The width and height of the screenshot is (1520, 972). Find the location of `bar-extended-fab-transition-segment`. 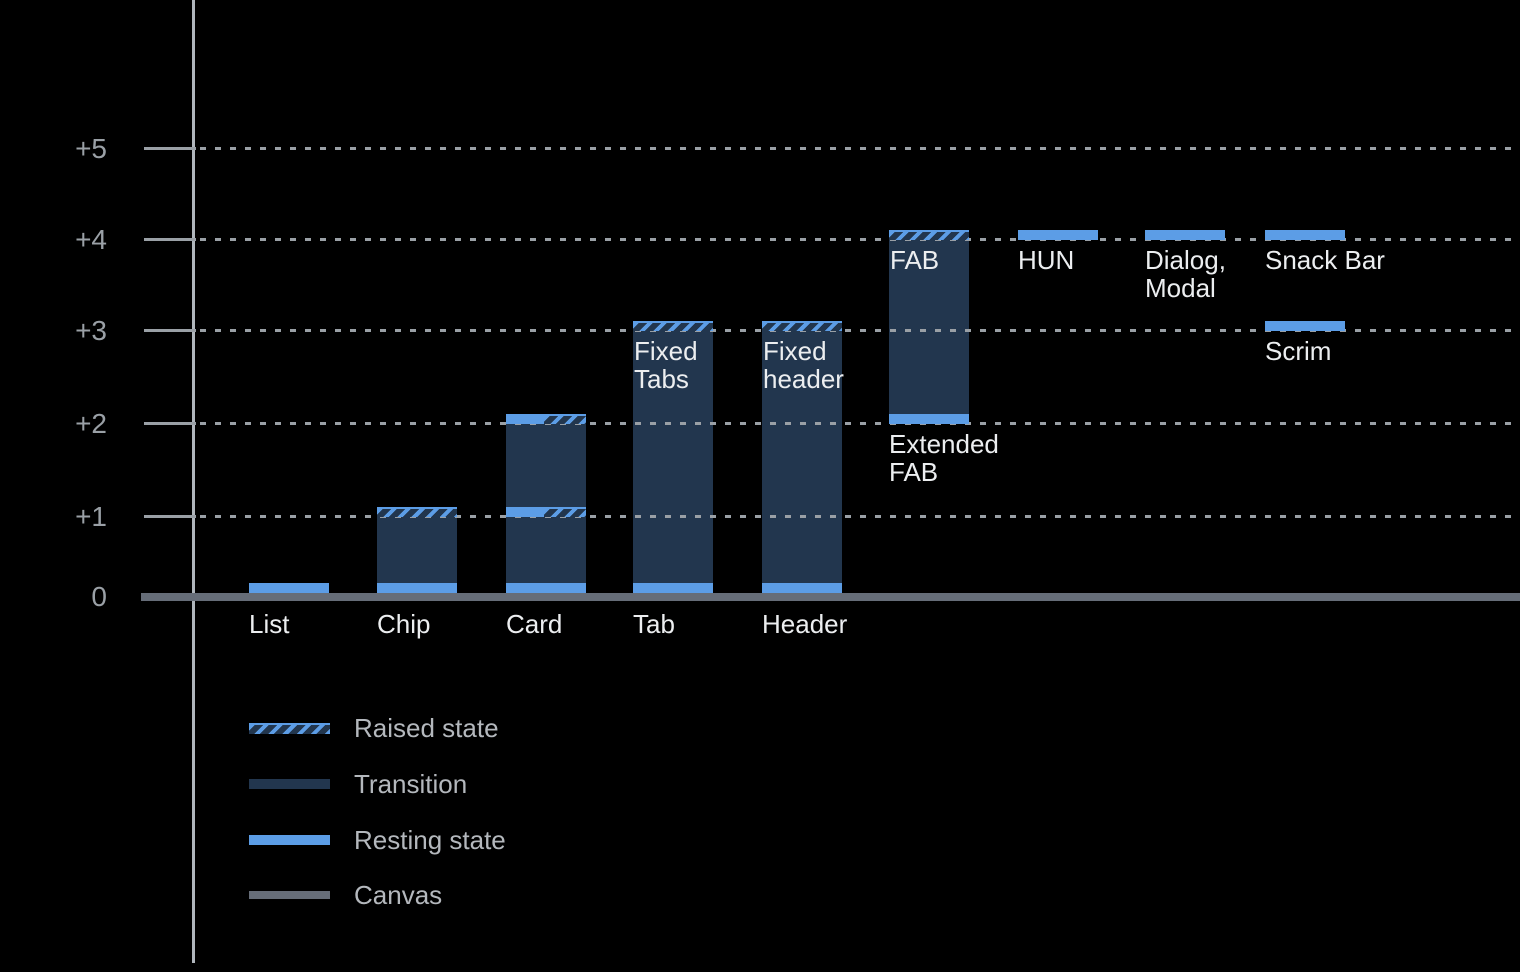

bar-extended-fab-transition-segment is located at coordinates (929, 327).